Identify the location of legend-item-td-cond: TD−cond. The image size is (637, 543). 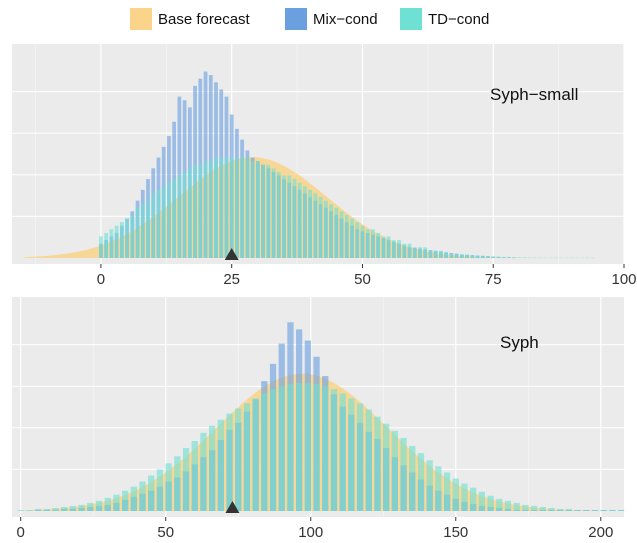
(444, 19).